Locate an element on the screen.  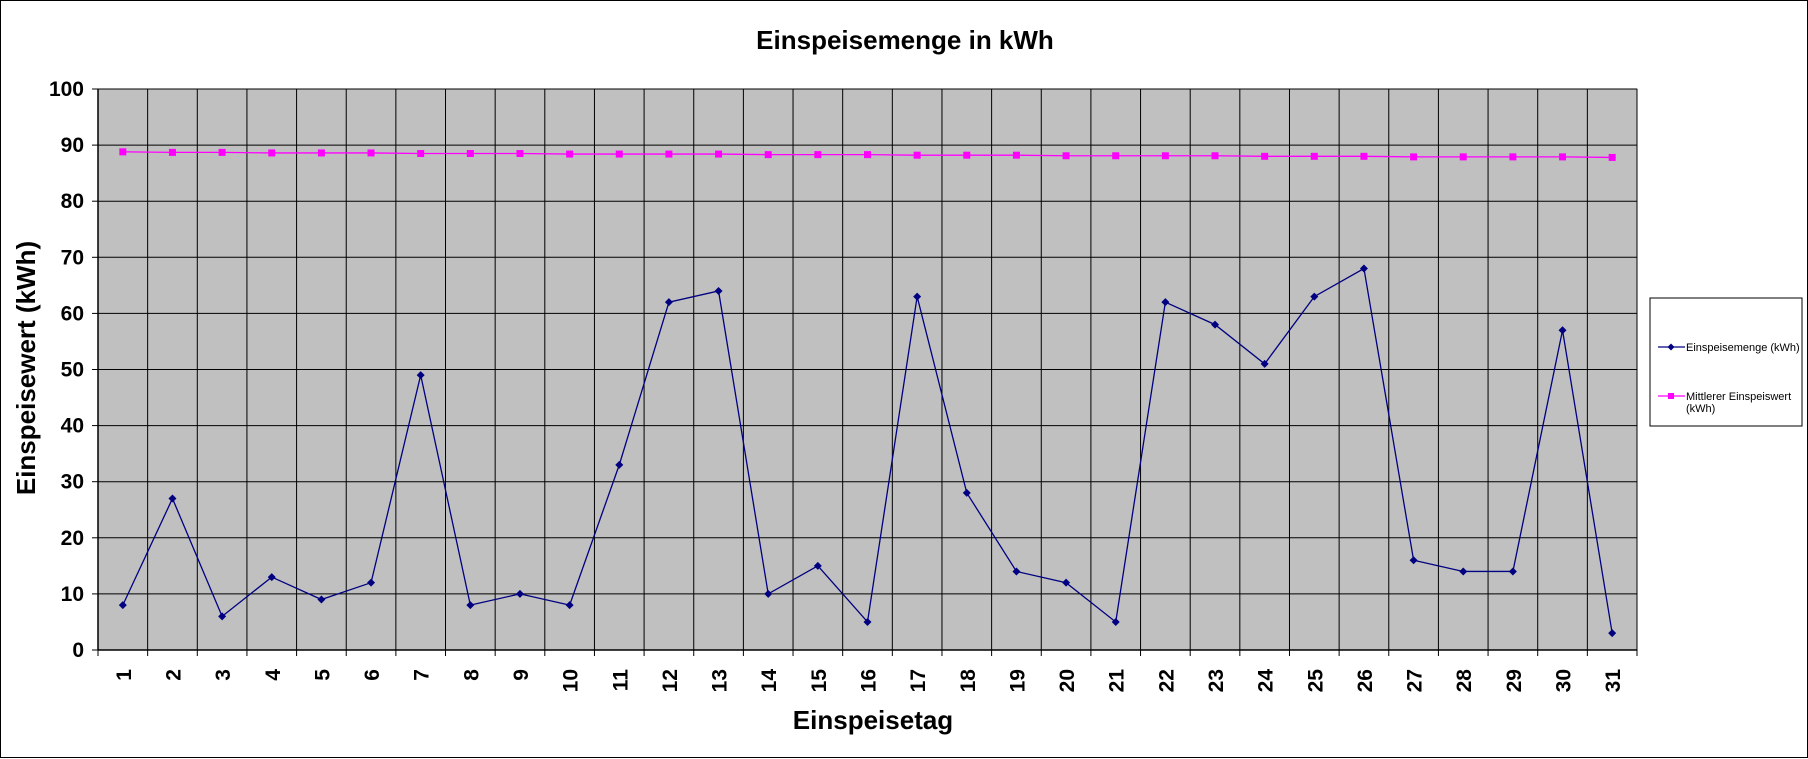
x-tick-label: 14 is located at coordinates (769, 681).